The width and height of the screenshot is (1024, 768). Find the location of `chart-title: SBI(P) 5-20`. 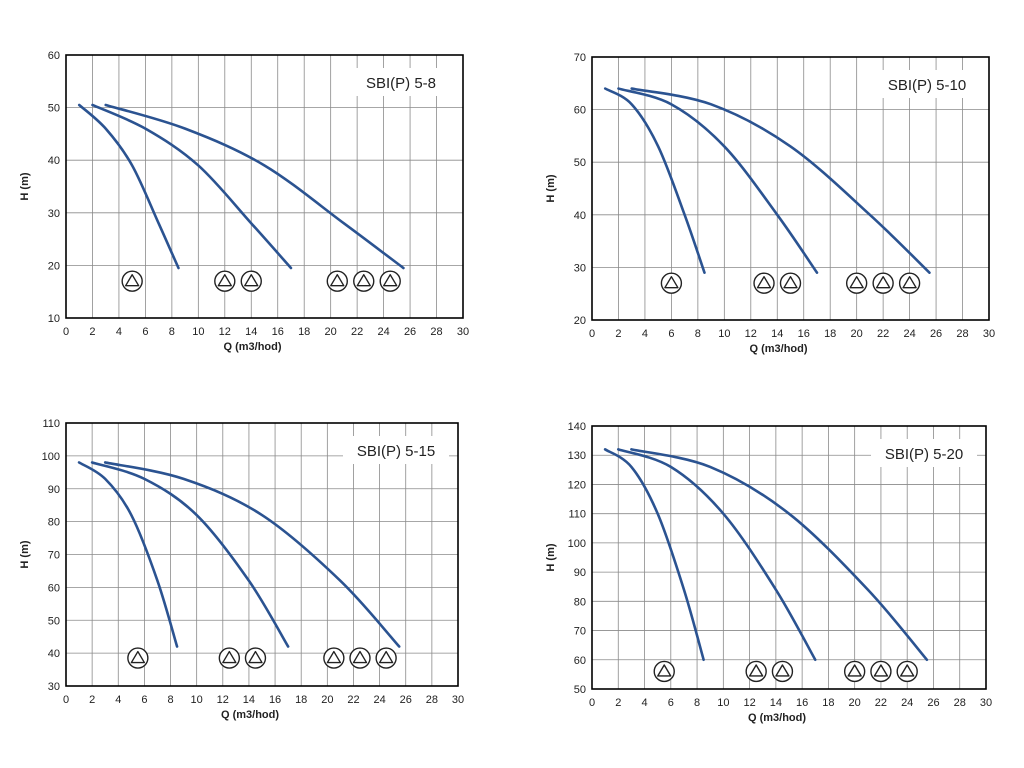

chart-title: SBI(P) 5-20 is located at coordinates (924, 454).